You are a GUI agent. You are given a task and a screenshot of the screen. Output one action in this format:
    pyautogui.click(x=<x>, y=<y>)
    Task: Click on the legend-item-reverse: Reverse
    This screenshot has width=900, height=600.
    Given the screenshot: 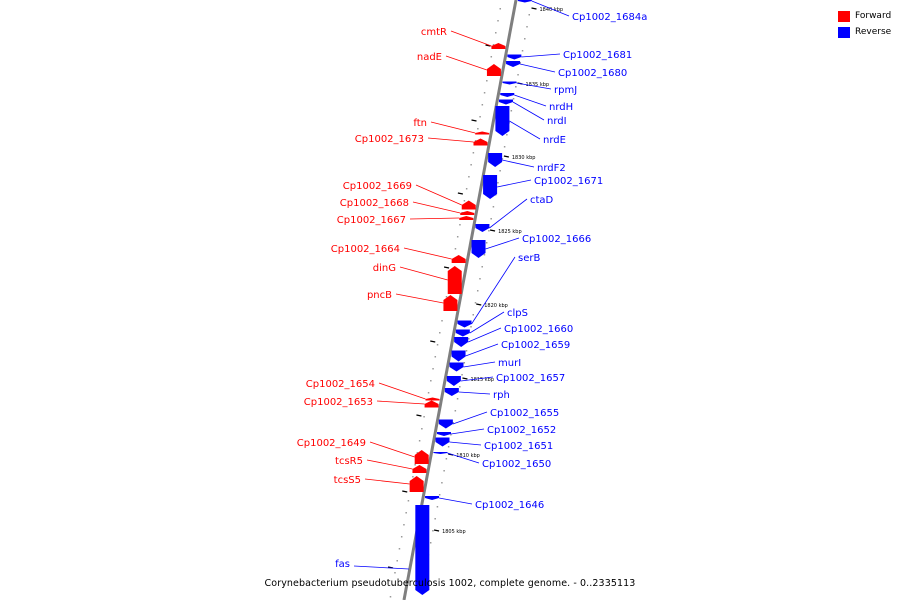 What is the action you would take?
    pyautogui.click(x=864, y=32)
    